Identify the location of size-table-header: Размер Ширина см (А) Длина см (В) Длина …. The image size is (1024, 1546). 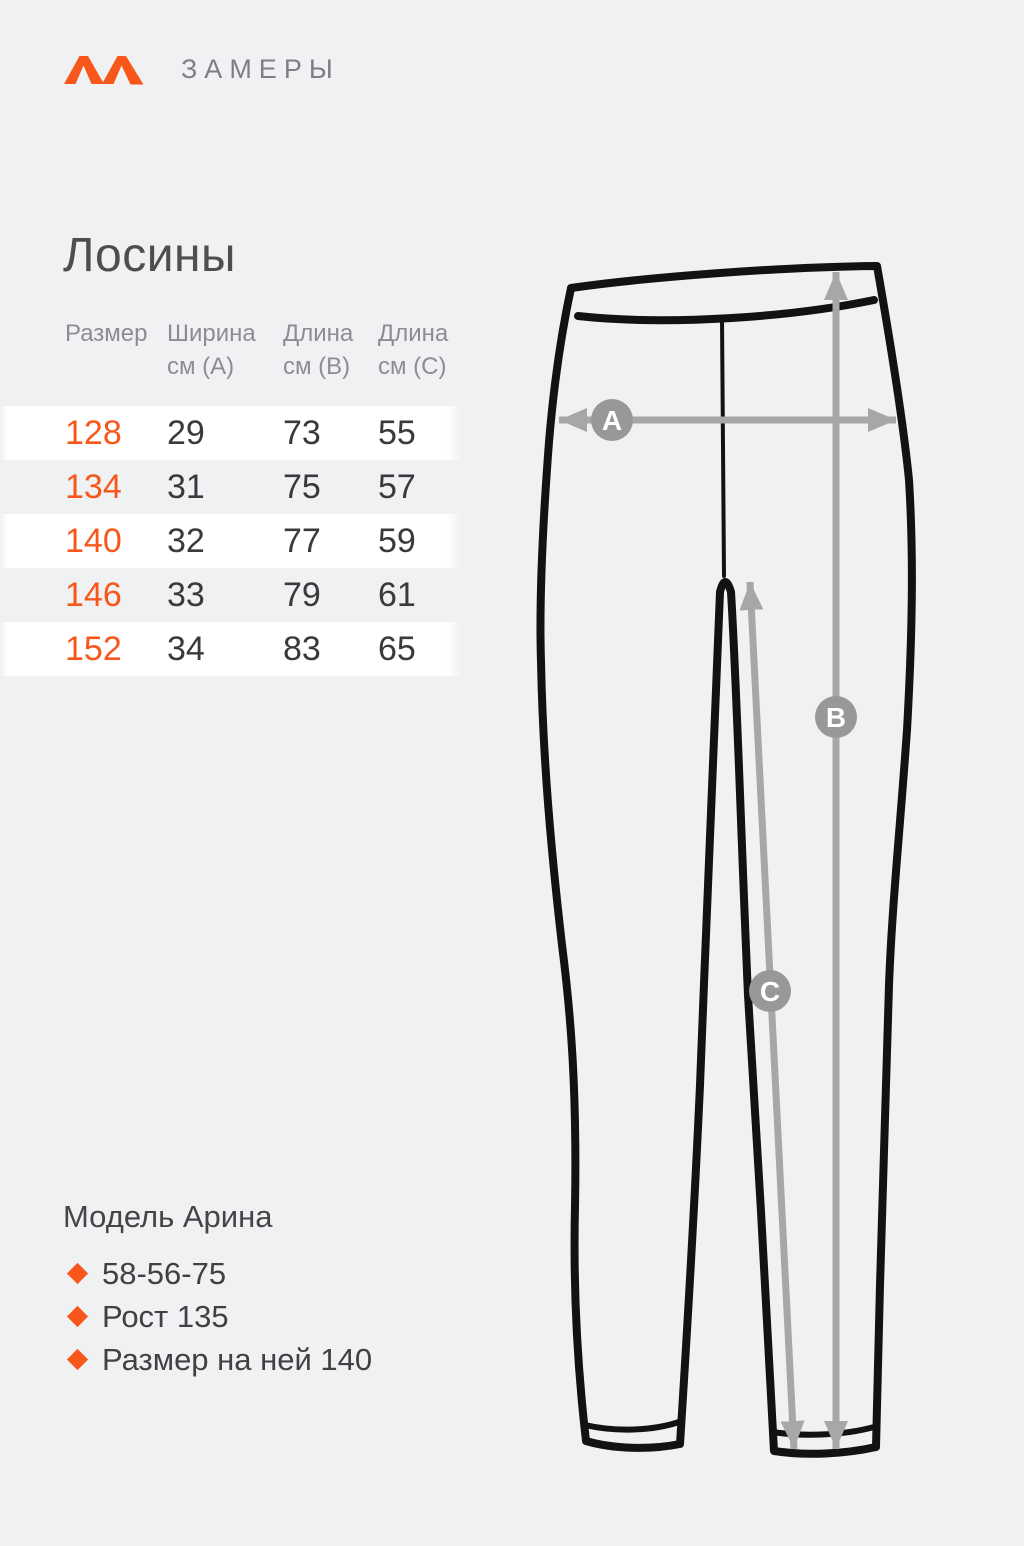
(234, 350).